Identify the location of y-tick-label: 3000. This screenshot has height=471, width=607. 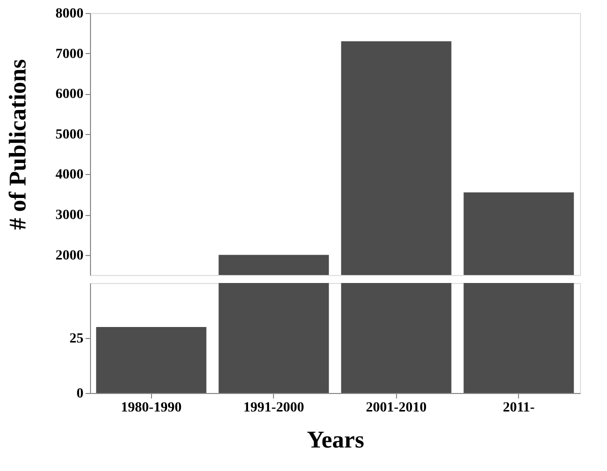
(70, 216).